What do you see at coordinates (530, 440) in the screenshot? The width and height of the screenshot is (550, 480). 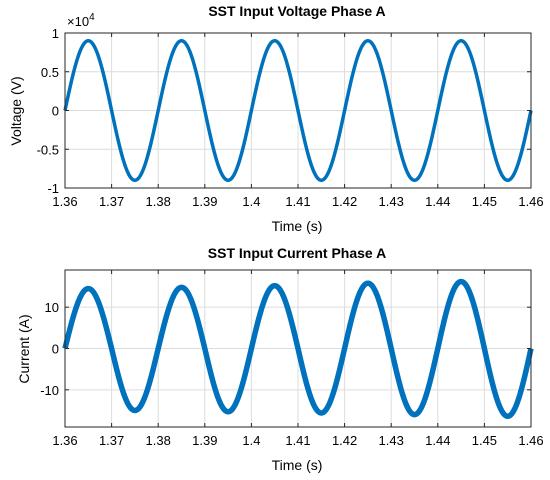 I see `current-xtick-label: 1.46` at bounding box center [530, 440].